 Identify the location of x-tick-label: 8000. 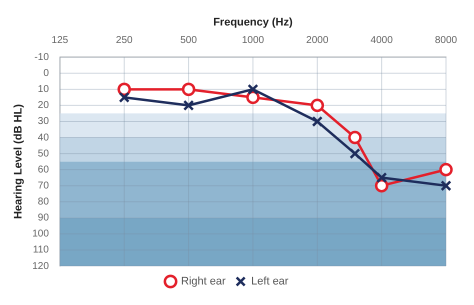
(446, 40).